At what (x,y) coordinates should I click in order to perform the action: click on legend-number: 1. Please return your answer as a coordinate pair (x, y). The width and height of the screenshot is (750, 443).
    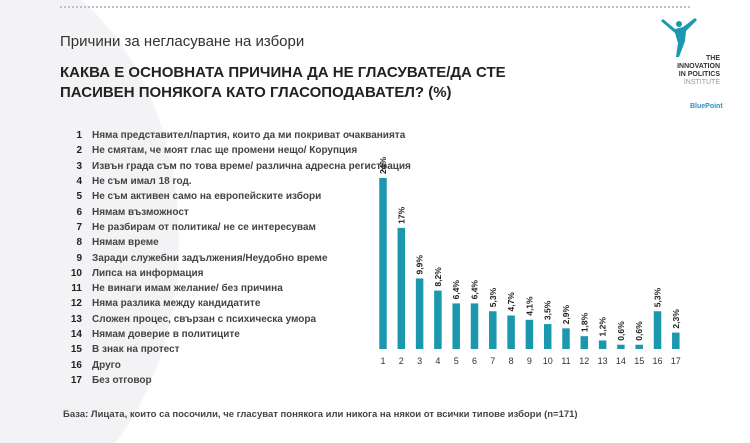
    Looking at the image, I should click on (79, 136).